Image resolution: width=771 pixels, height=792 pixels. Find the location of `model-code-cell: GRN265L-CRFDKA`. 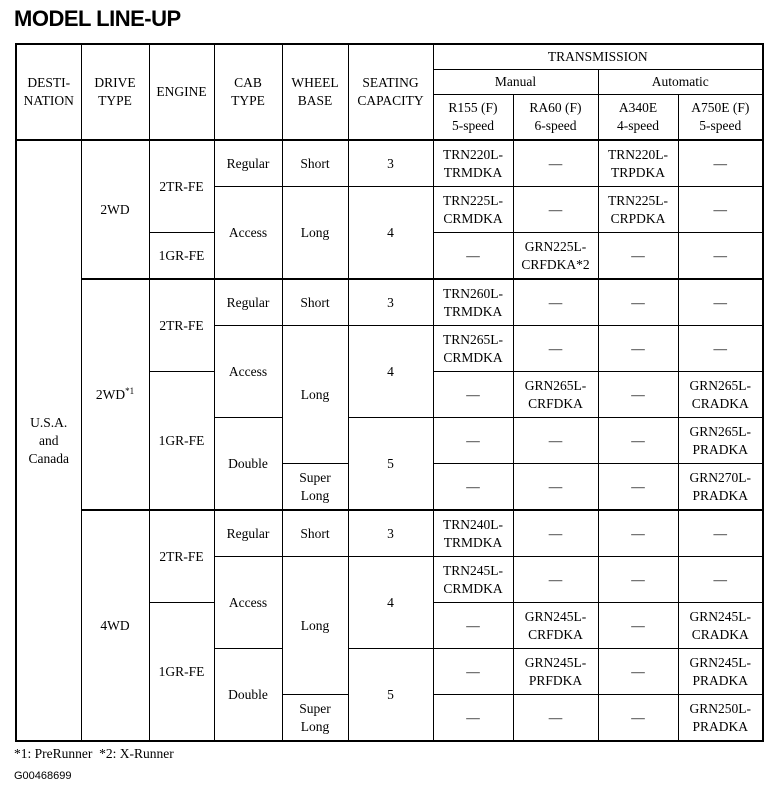

model-code-cell: GRN265L-CRFDKA is located at coordinates (555, 394).